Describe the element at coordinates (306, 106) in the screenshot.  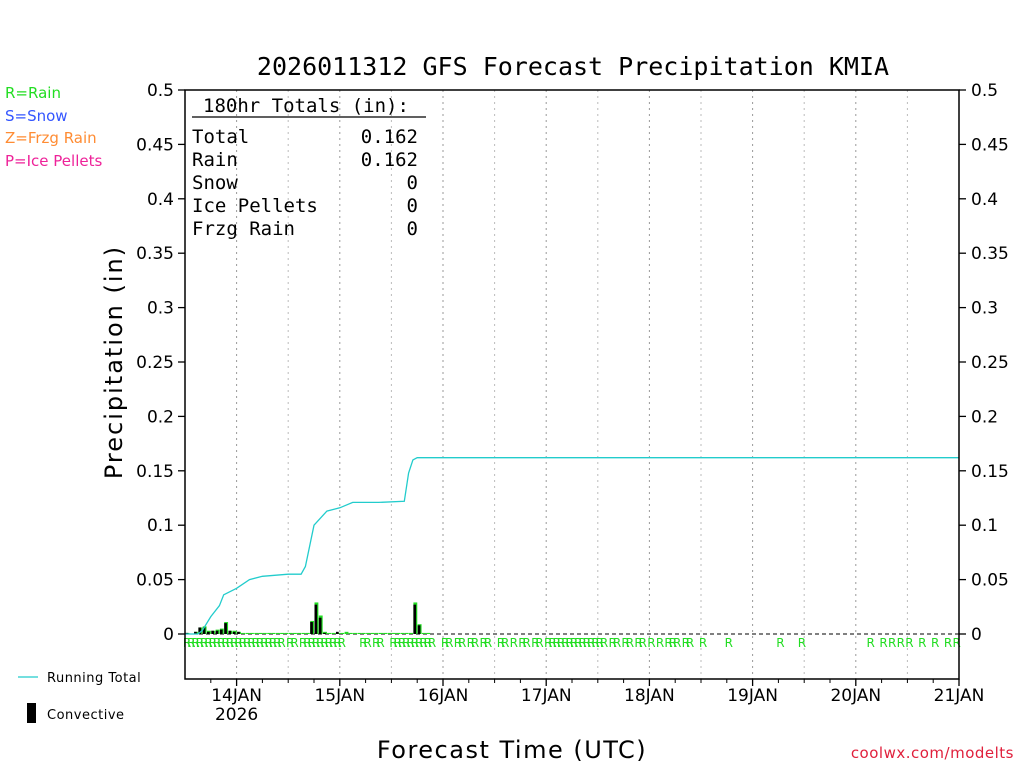
I see `totals-heading: 180hr Totals (in):` at that location.